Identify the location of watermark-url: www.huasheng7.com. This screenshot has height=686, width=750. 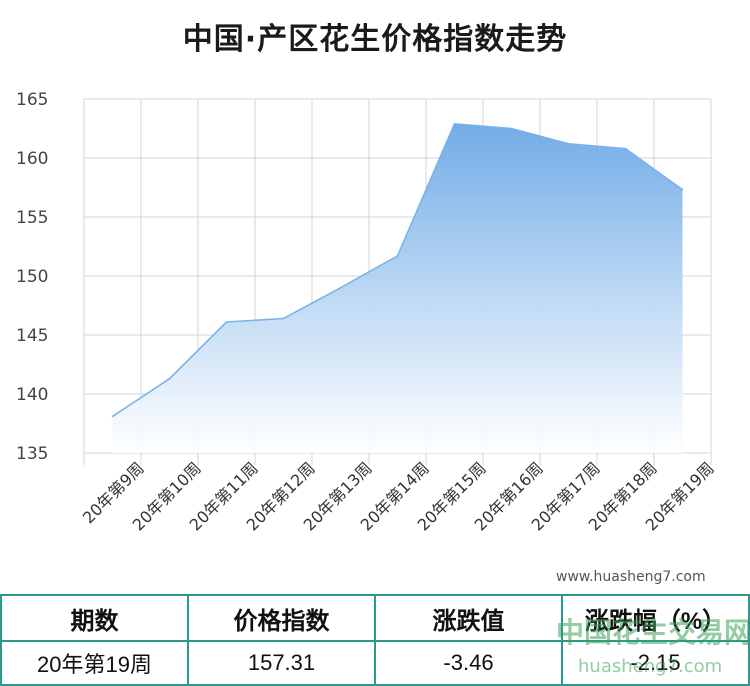
(631, 577).